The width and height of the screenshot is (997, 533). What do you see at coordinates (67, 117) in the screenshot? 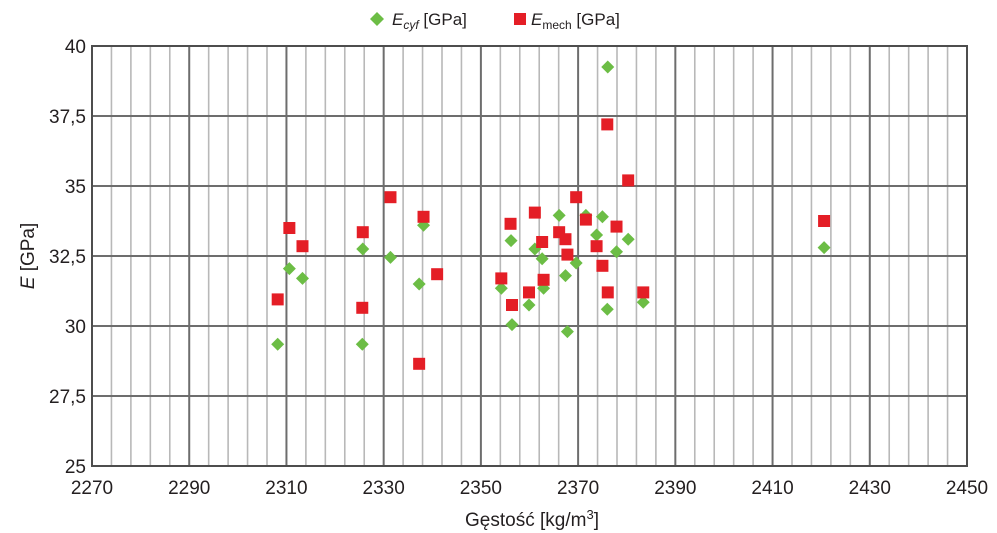
I see `y-tick-label: 37,5` at bounding box center [67, 117].